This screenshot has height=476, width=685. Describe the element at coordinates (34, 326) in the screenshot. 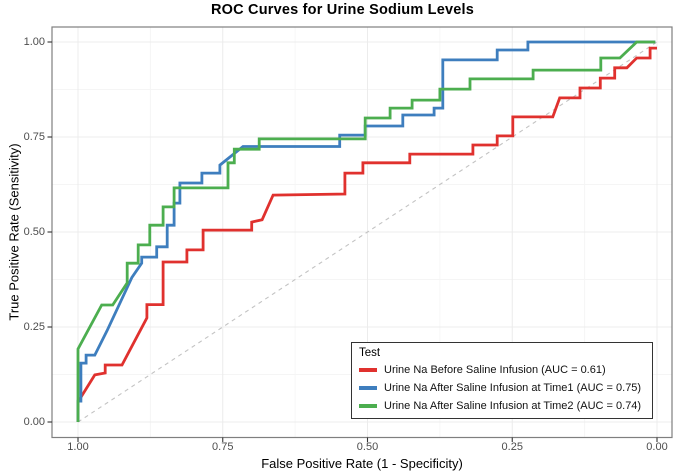

I see `y-tick-label: 0.25` at that location.